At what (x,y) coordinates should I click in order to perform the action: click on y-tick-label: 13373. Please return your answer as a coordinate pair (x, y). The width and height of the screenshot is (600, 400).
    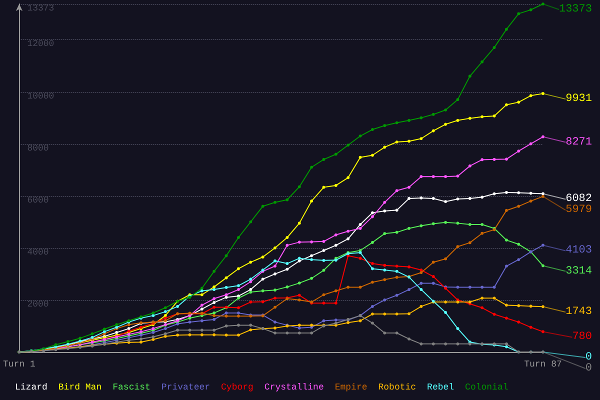
    Looking at the image, I should click on (40, 9).